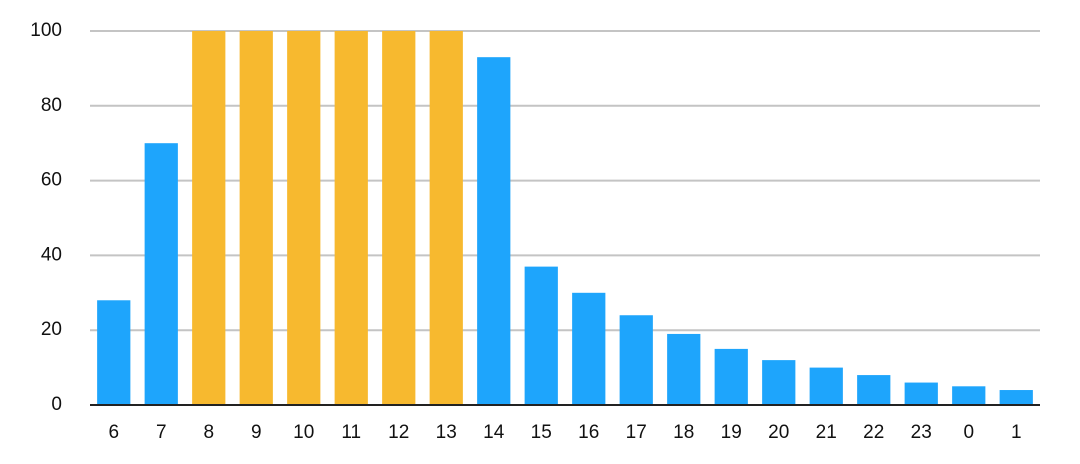 This screenshot has width=1080, height=464. What do you see at coordinates (46, 30) in the screenshot?
I see `y-tick-label: 100` at bounding box center [46, 30].